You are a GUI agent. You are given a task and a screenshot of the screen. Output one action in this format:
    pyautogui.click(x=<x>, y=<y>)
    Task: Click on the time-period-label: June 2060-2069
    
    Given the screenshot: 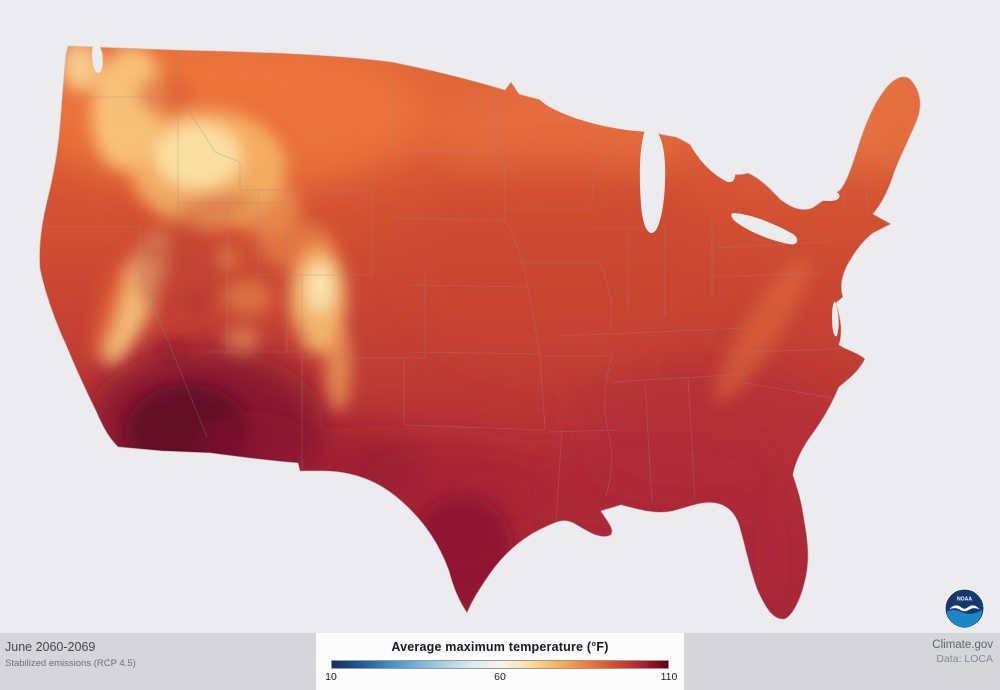 What is the action you would take?
    pyautogui.click(x=50, y=647)
    